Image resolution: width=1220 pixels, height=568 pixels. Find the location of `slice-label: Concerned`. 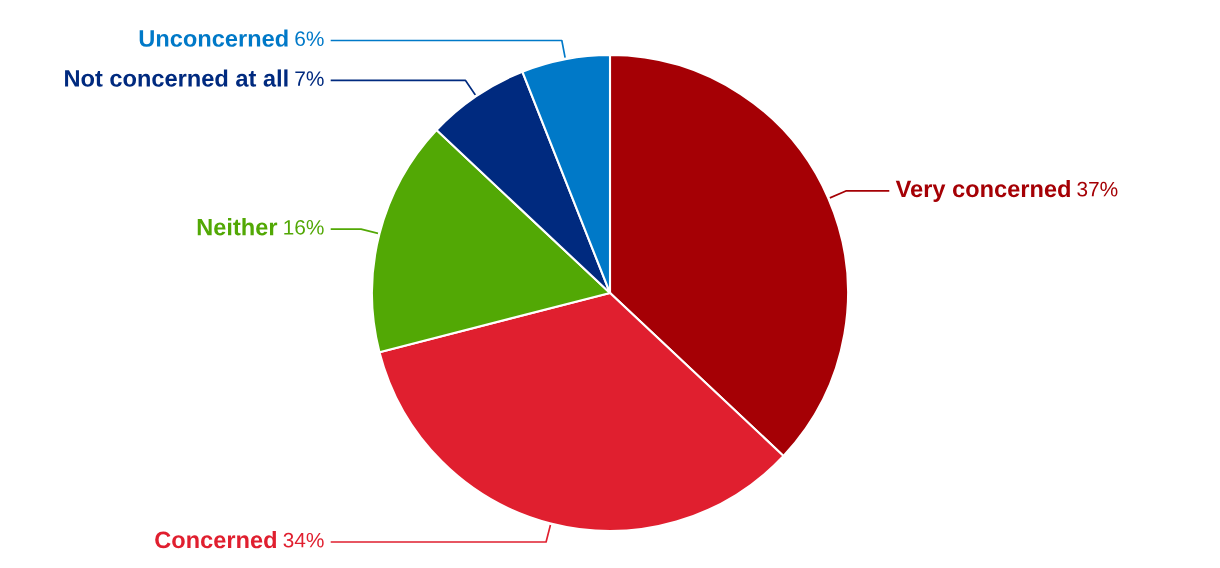

slice-label: Concerned is located at coordinates (215, 539).